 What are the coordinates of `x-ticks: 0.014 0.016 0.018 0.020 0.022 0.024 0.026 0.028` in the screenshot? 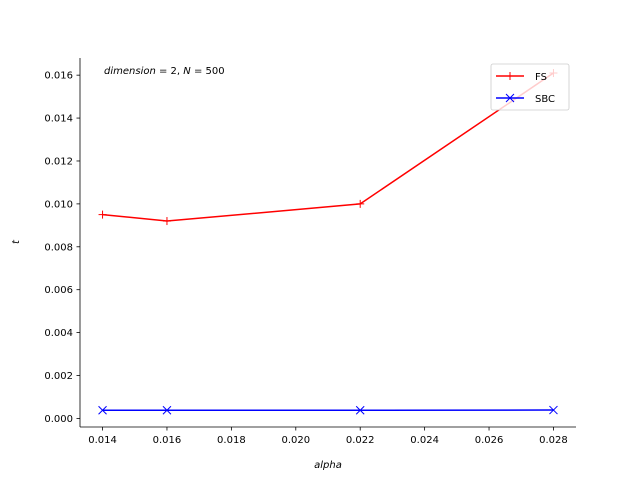 It's located at (328, 436).